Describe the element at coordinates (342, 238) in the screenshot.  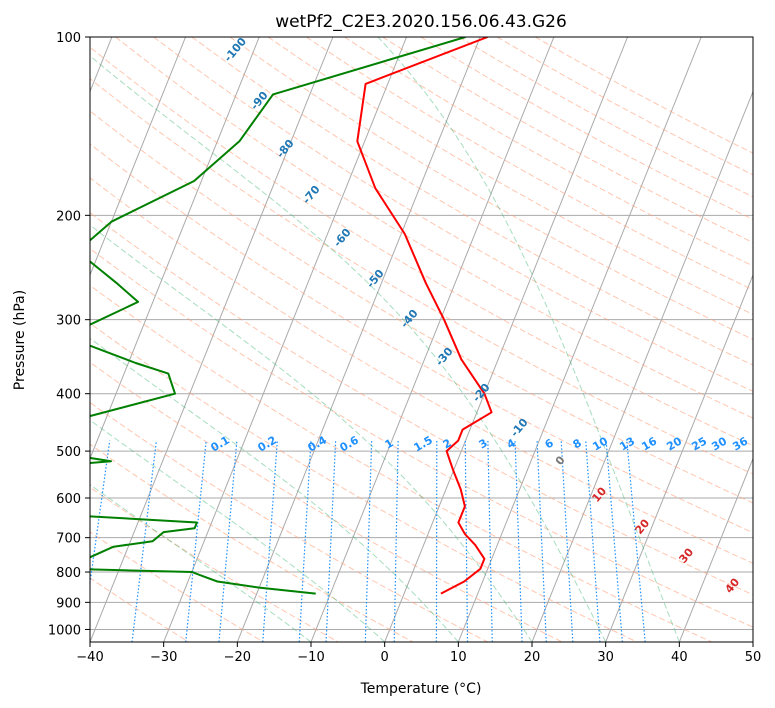
I see `dry-adiabat-label: -60` at that location.